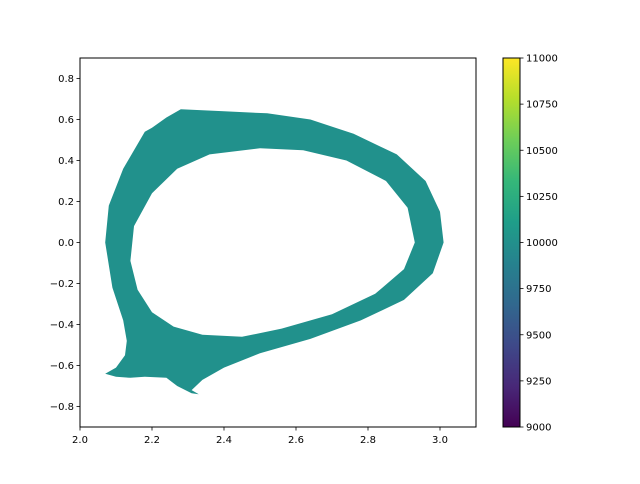  What do you see at coordinates (296, 440) in the screenshot?
I see `x-tick-label: 2.6` at bounding box center [296, 440].